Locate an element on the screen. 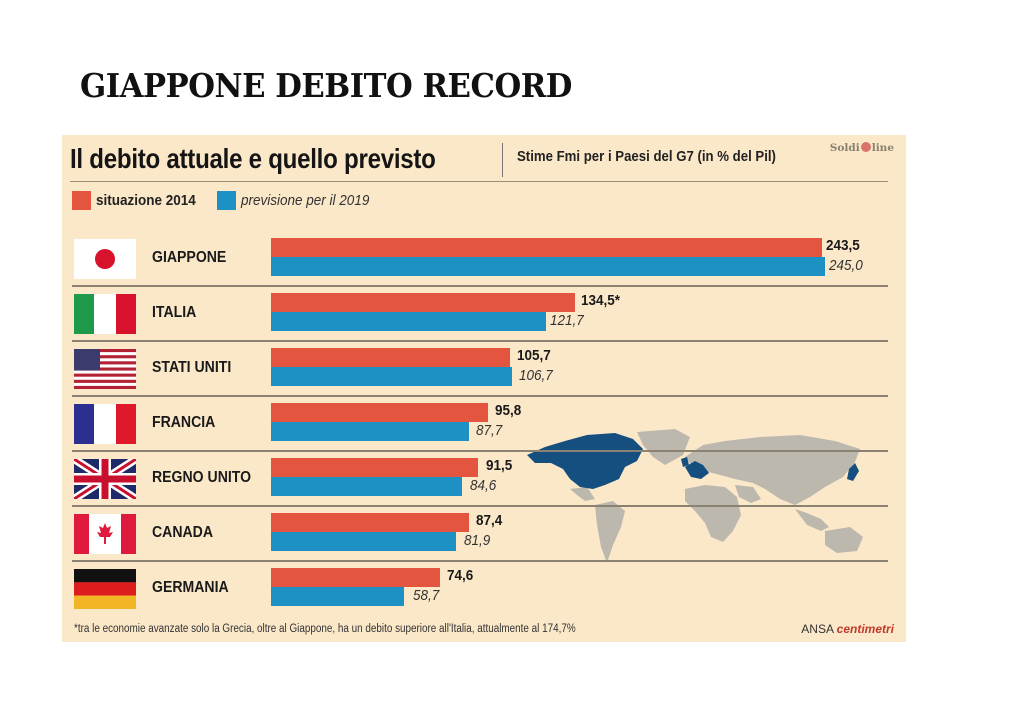  header-divider is located at coordinates (479, 181).